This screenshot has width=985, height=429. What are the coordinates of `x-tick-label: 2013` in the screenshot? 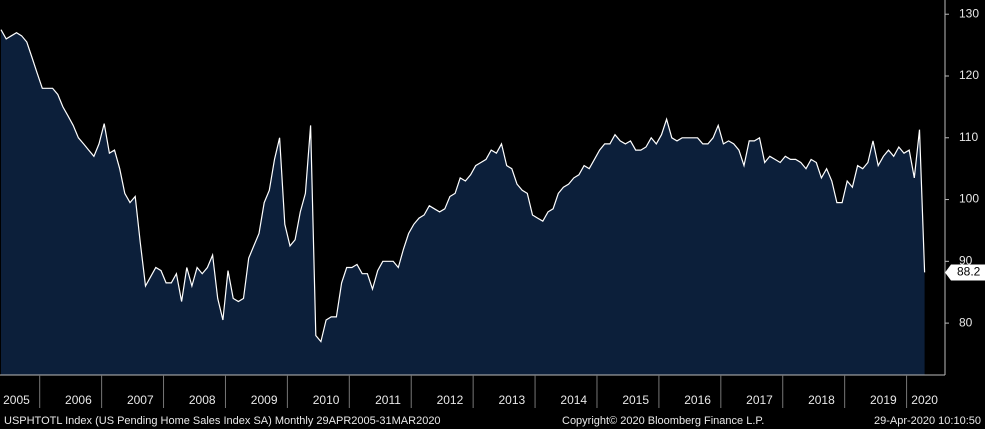 It's located at (511, 400).